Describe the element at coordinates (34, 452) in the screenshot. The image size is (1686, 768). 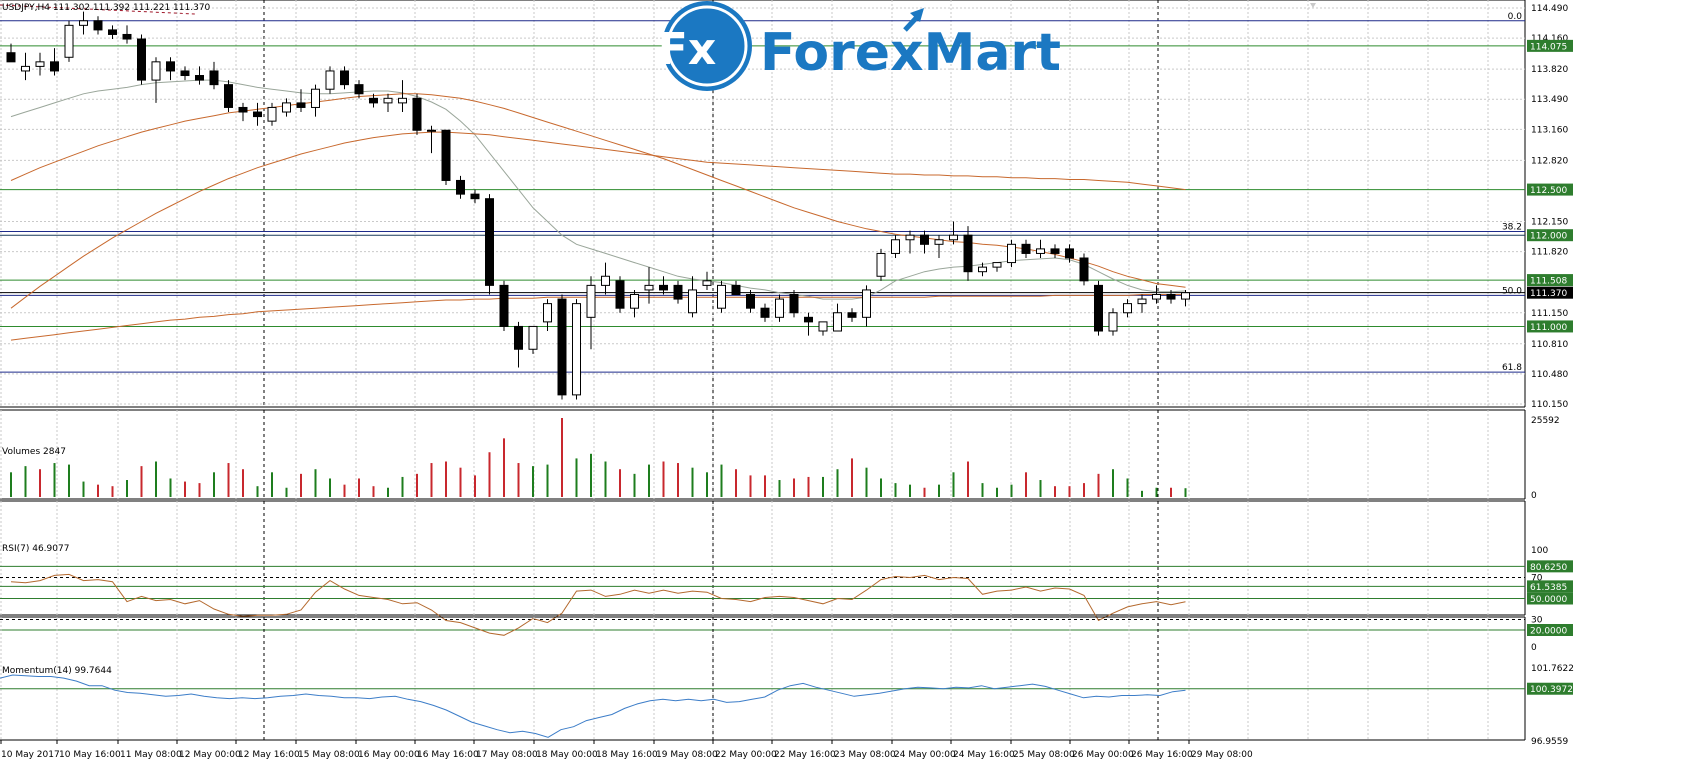
I see `volume-panel-title: Volumes 2847` at that location.